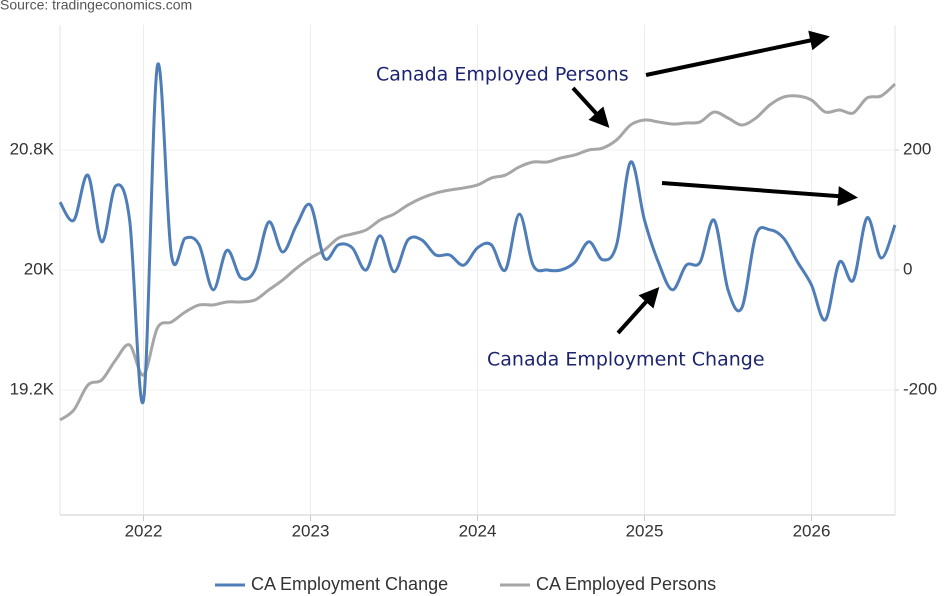 The image size is (944, 596). What do you see at coordinates (626, 584) in the screenshot?
I see `legend-label: CA Employed Persons` at bounding box center [626, 584].